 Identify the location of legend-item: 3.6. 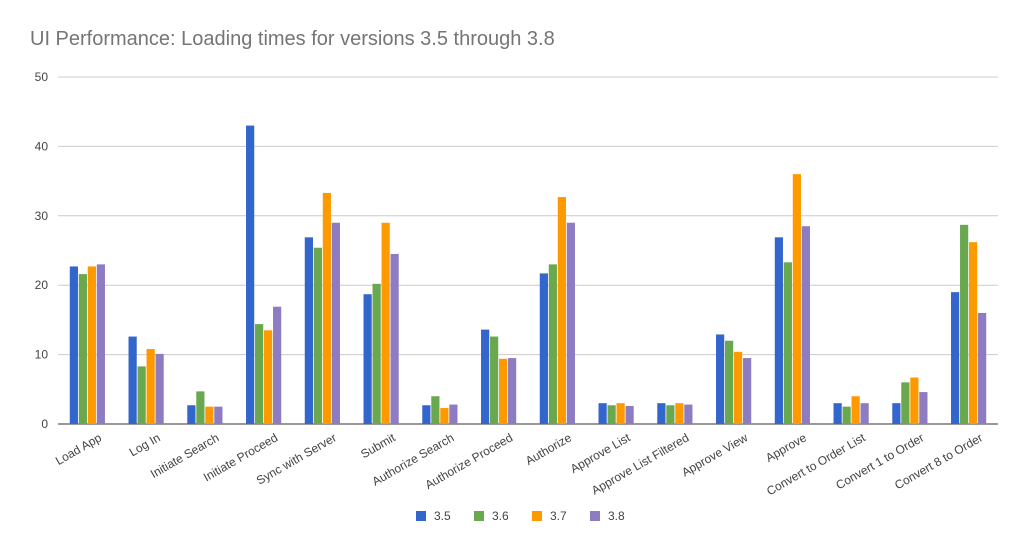
(491, 516).